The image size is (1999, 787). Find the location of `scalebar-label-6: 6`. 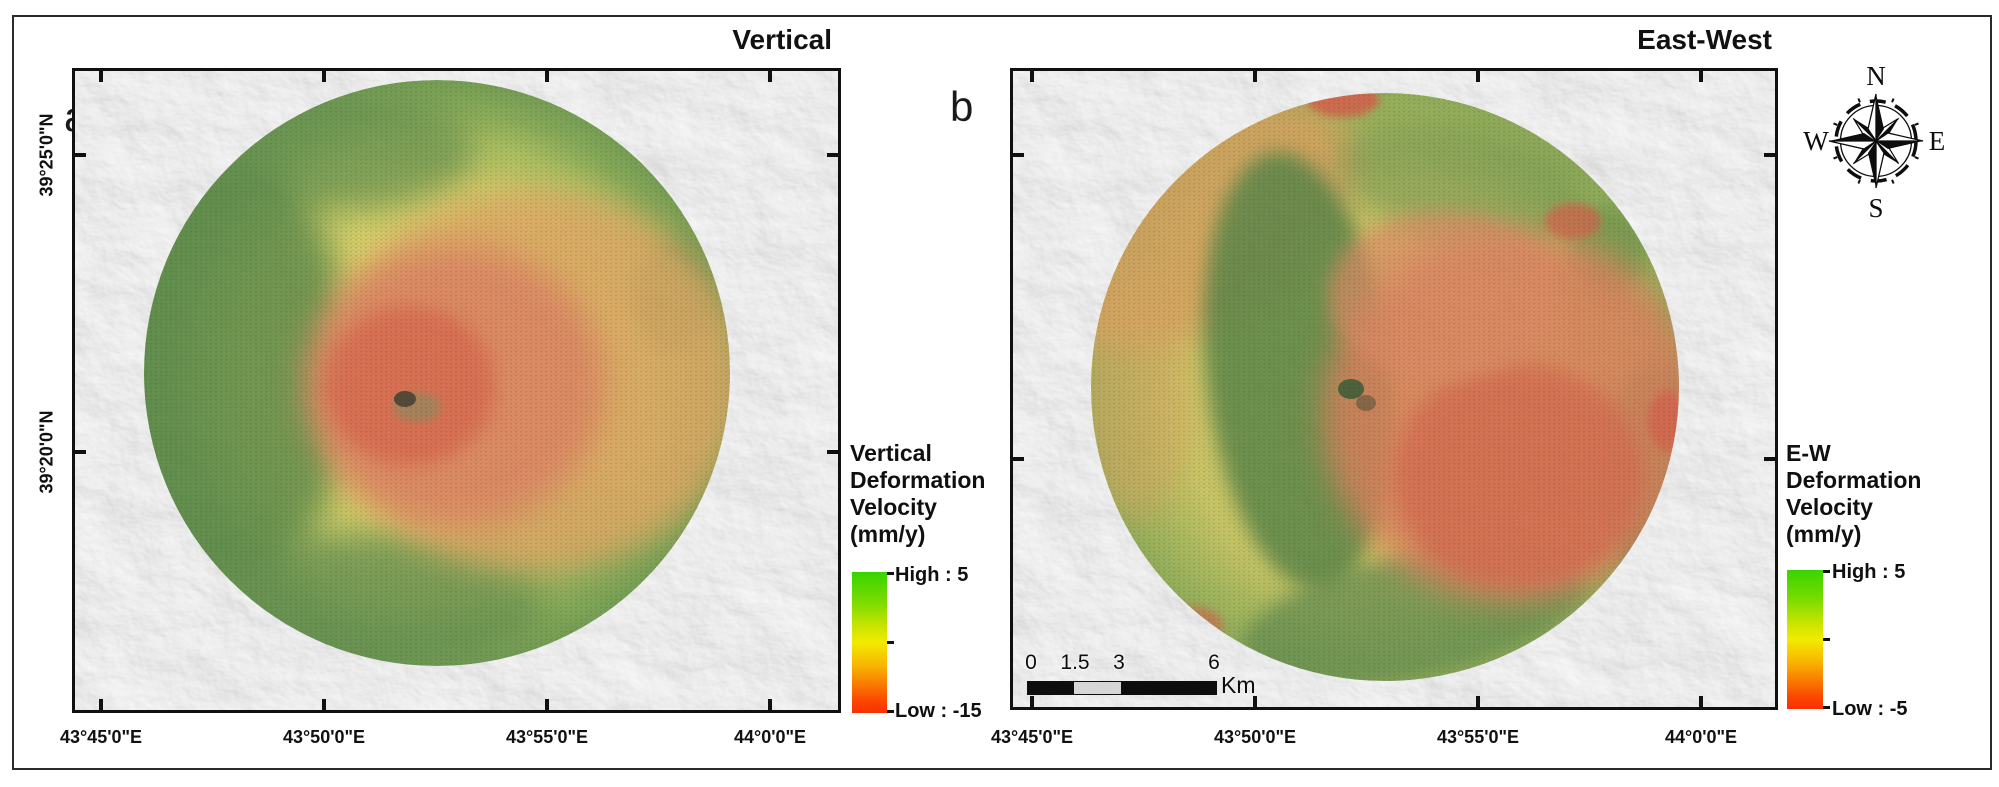

scalebar-label-6: 6 is located at coordinates (1214, 662).